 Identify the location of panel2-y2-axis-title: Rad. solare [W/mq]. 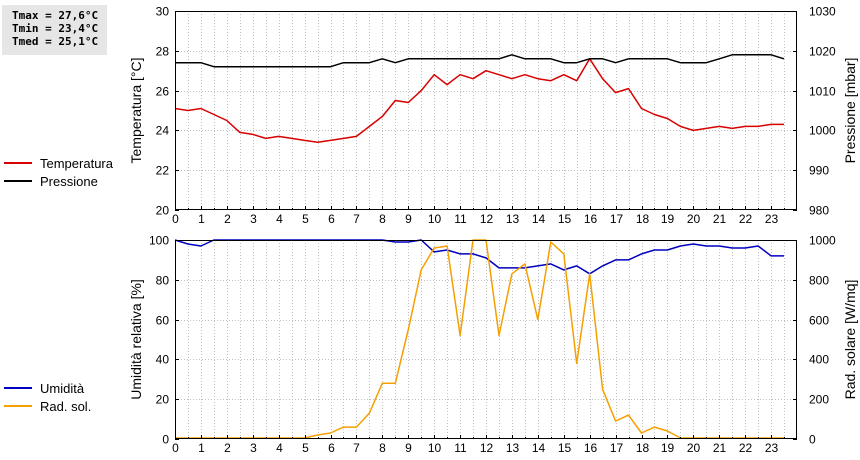
(850, 340).